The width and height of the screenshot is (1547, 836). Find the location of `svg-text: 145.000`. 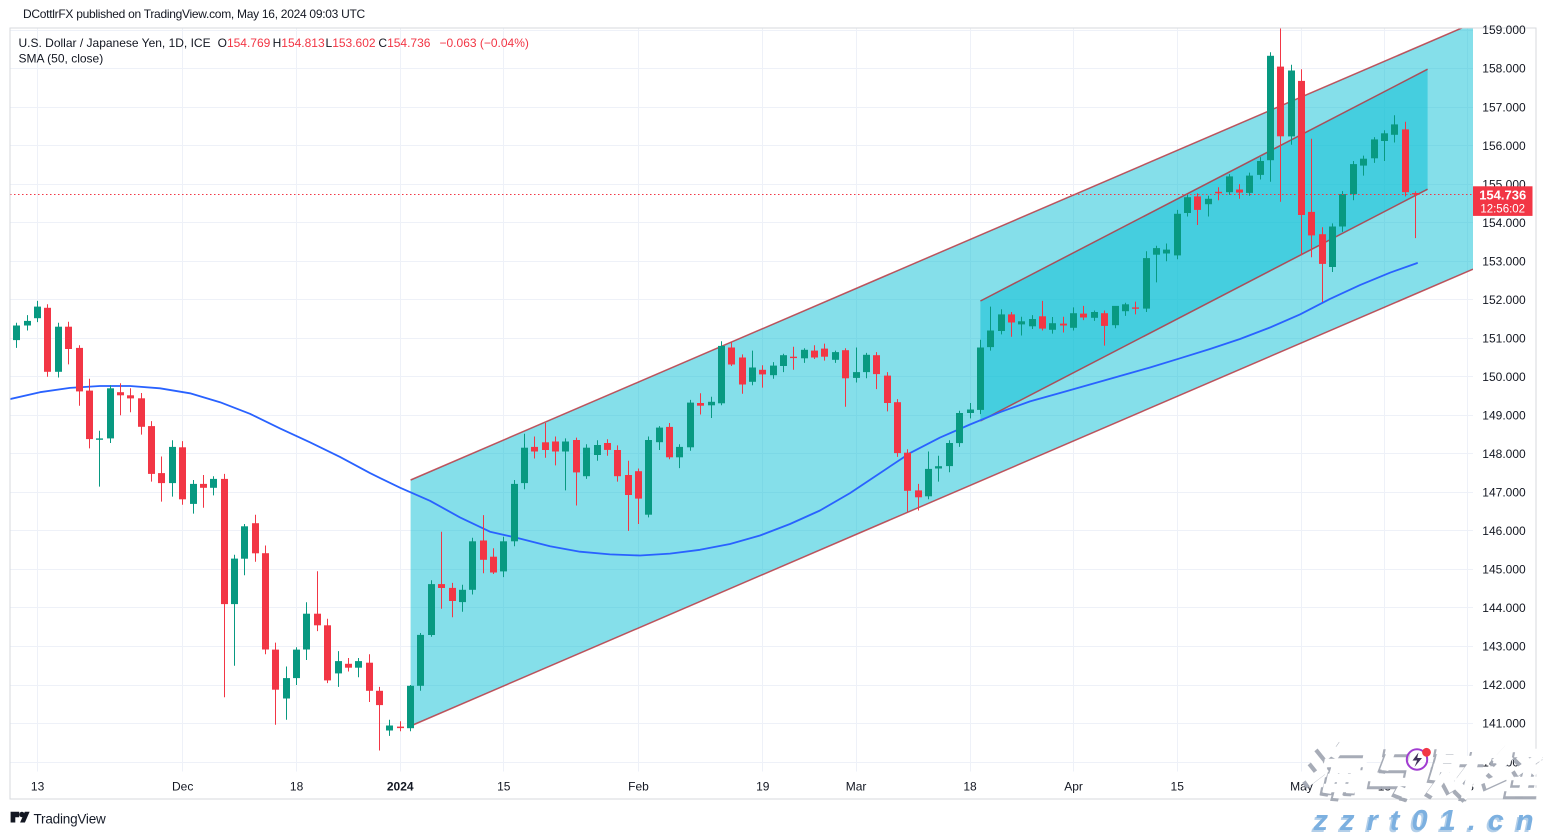

svg-text: 145.000 is located at coordinates (1504, 570).